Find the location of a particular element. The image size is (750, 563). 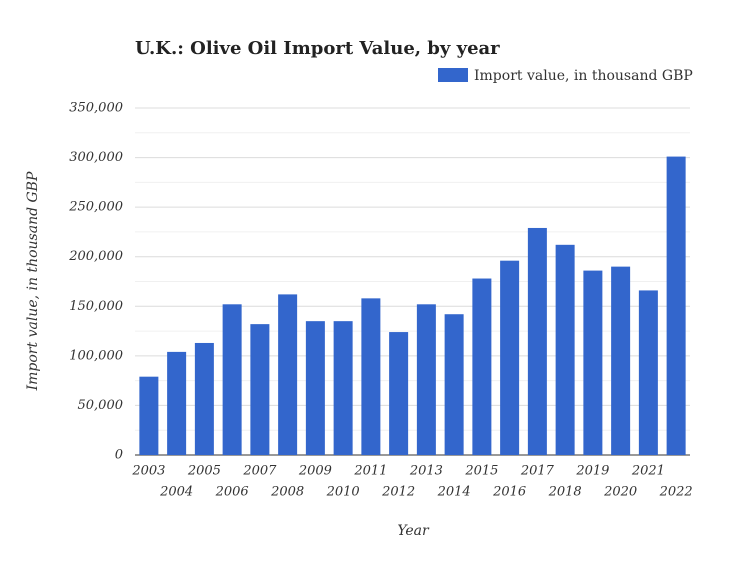

x-axis-label: Year is located at coordinates (413, 531).